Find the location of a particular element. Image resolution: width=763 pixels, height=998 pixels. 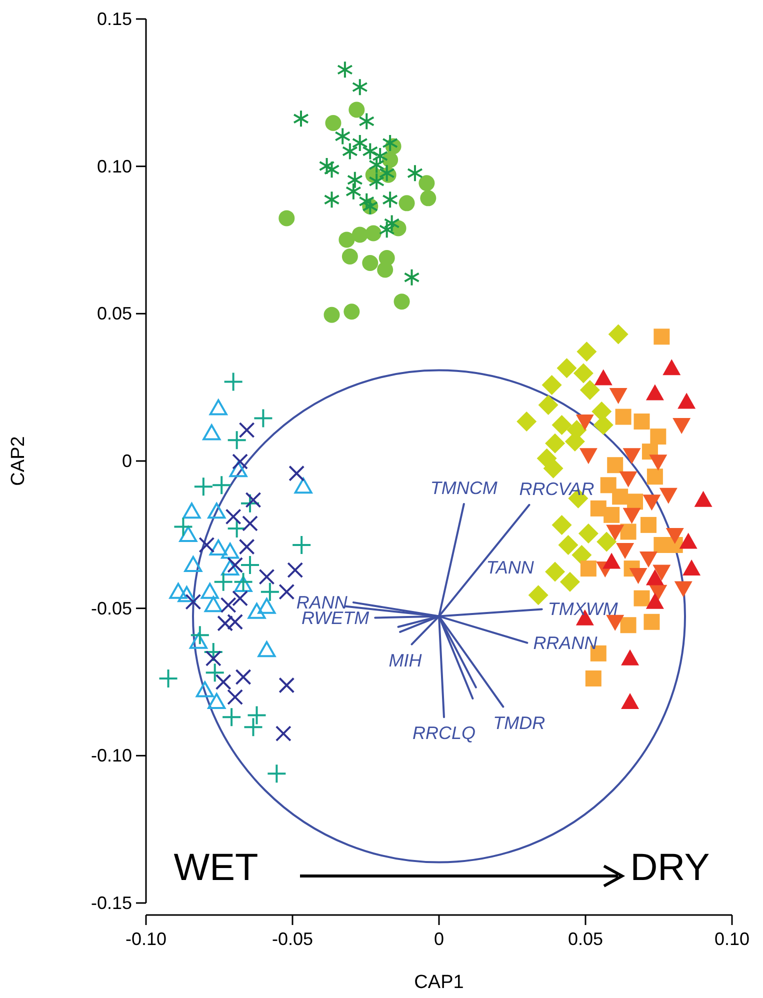

annotation: TMDR is located at coordinates (519, 722).